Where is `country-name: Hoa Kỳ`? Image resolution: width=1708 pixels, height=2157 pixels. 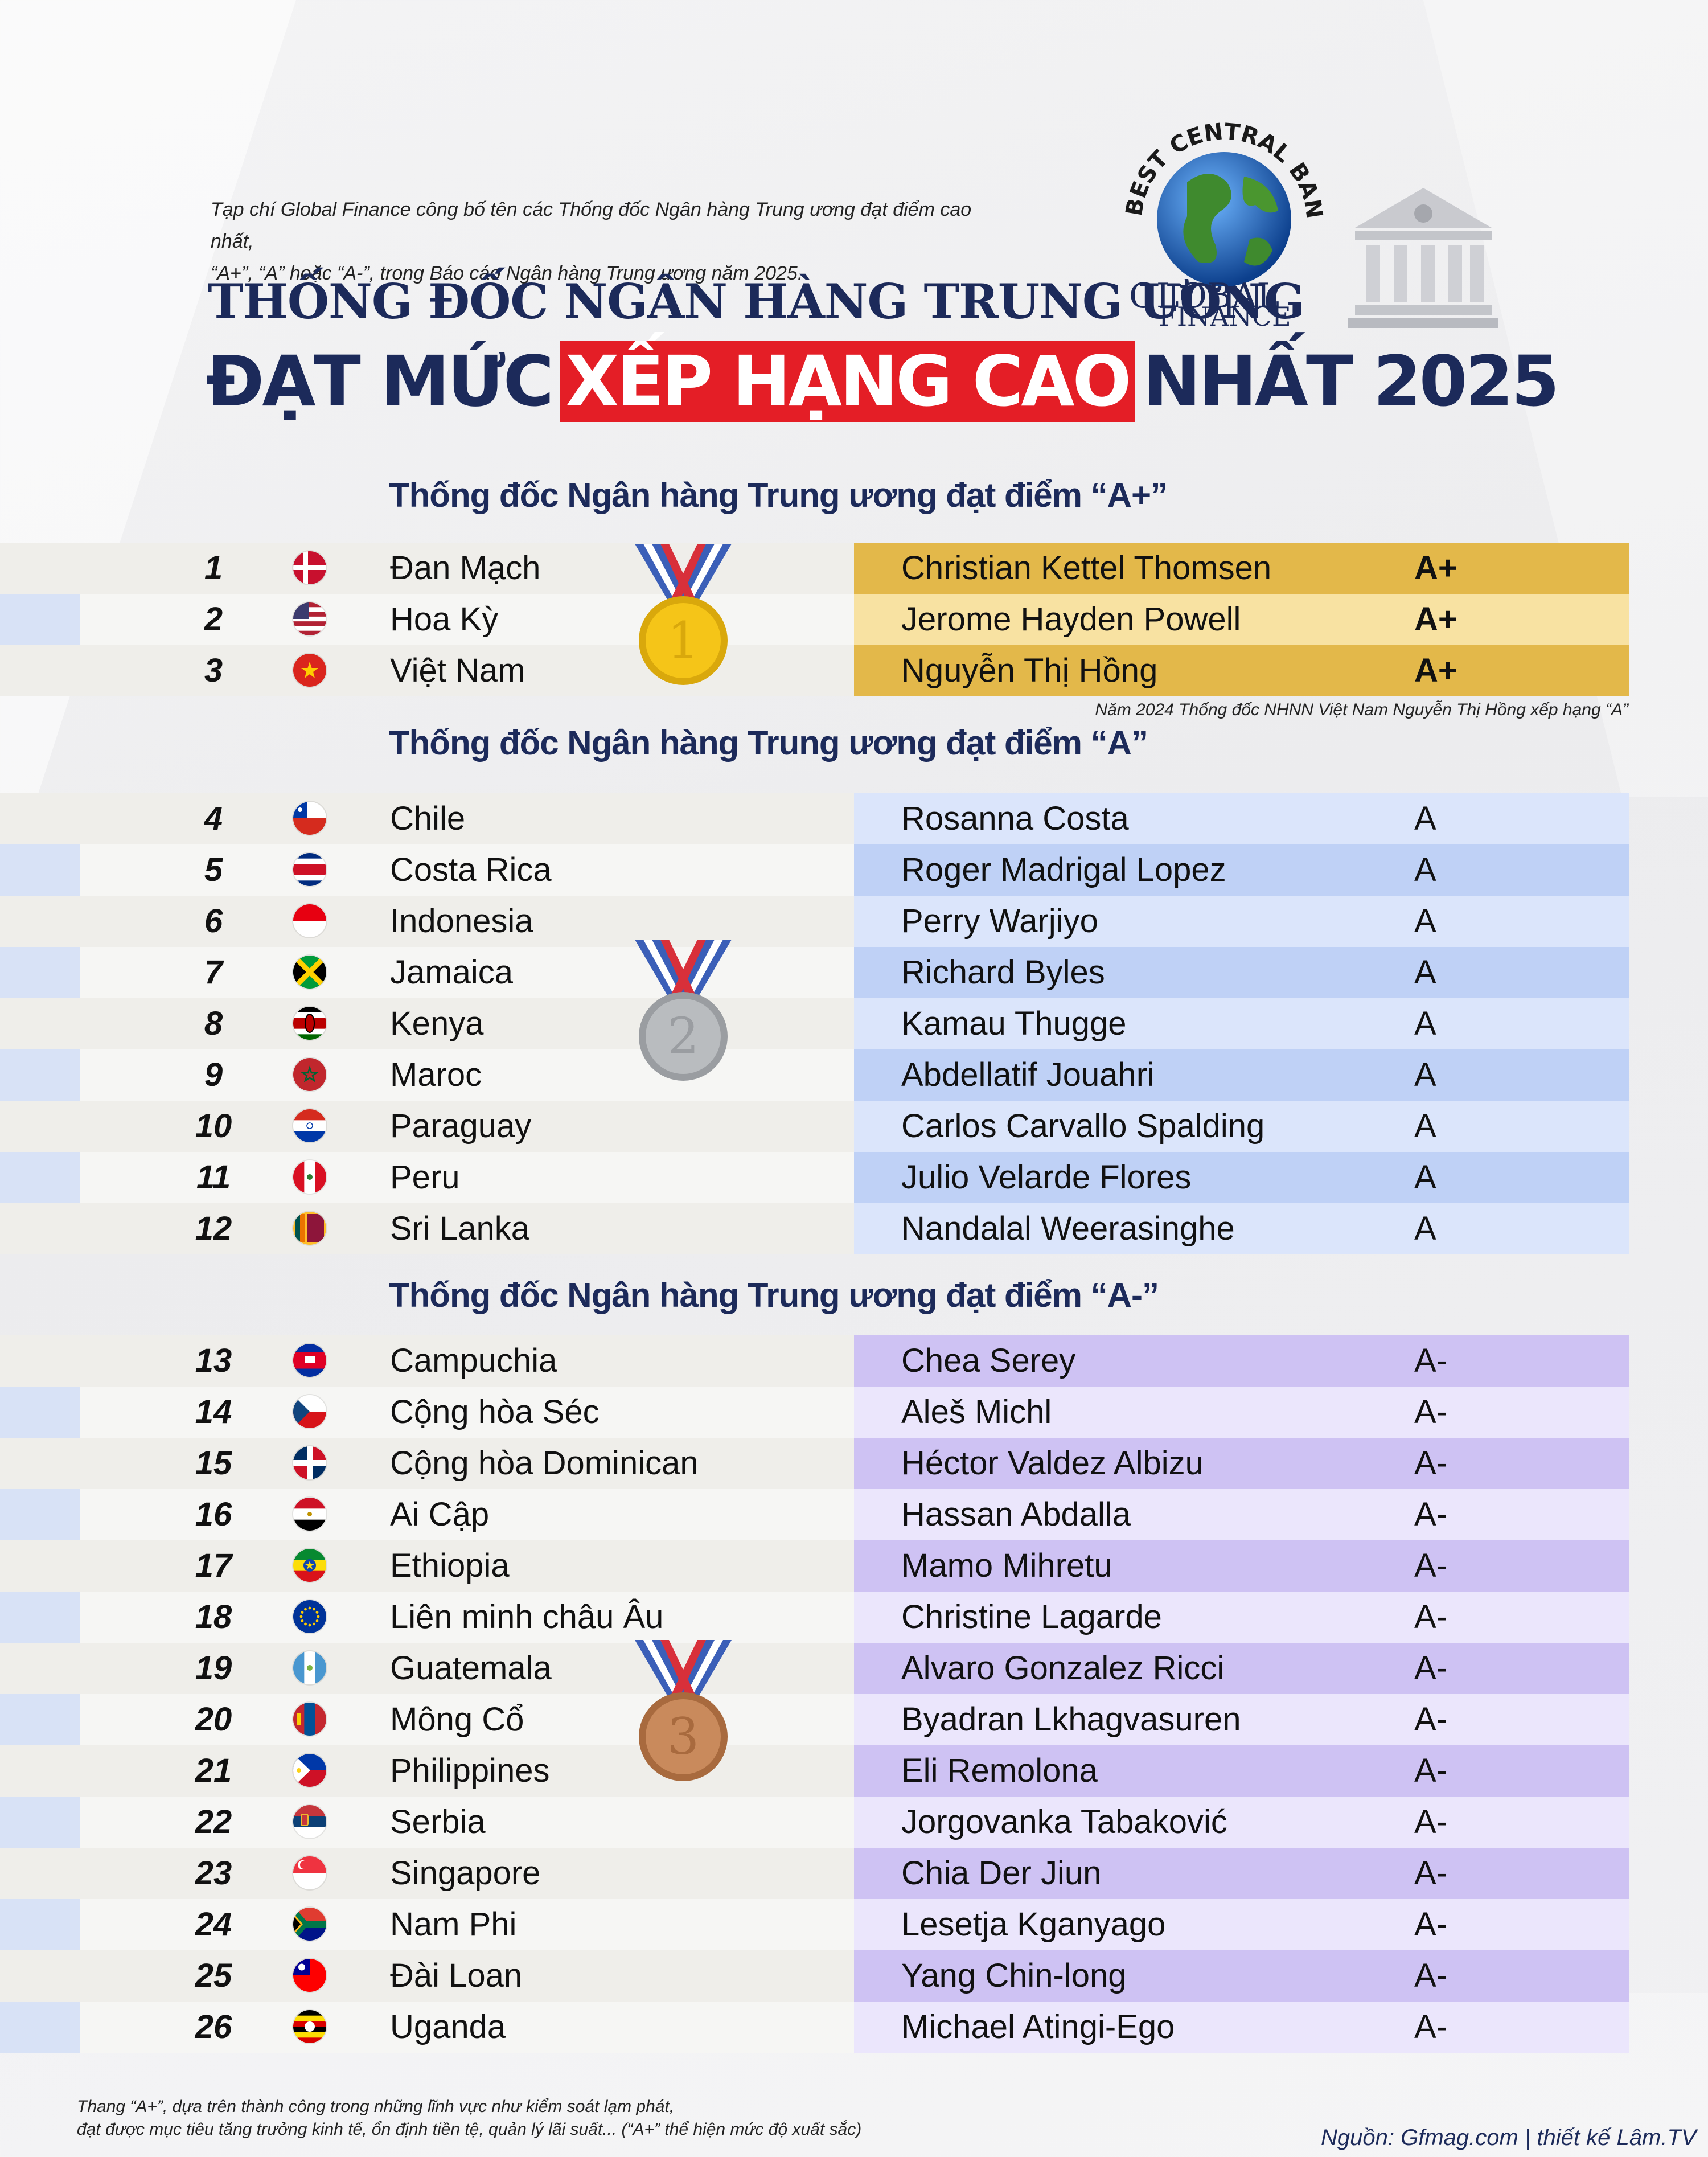 country-name: Hoa Kỳ is located at coordinates (445, 619).